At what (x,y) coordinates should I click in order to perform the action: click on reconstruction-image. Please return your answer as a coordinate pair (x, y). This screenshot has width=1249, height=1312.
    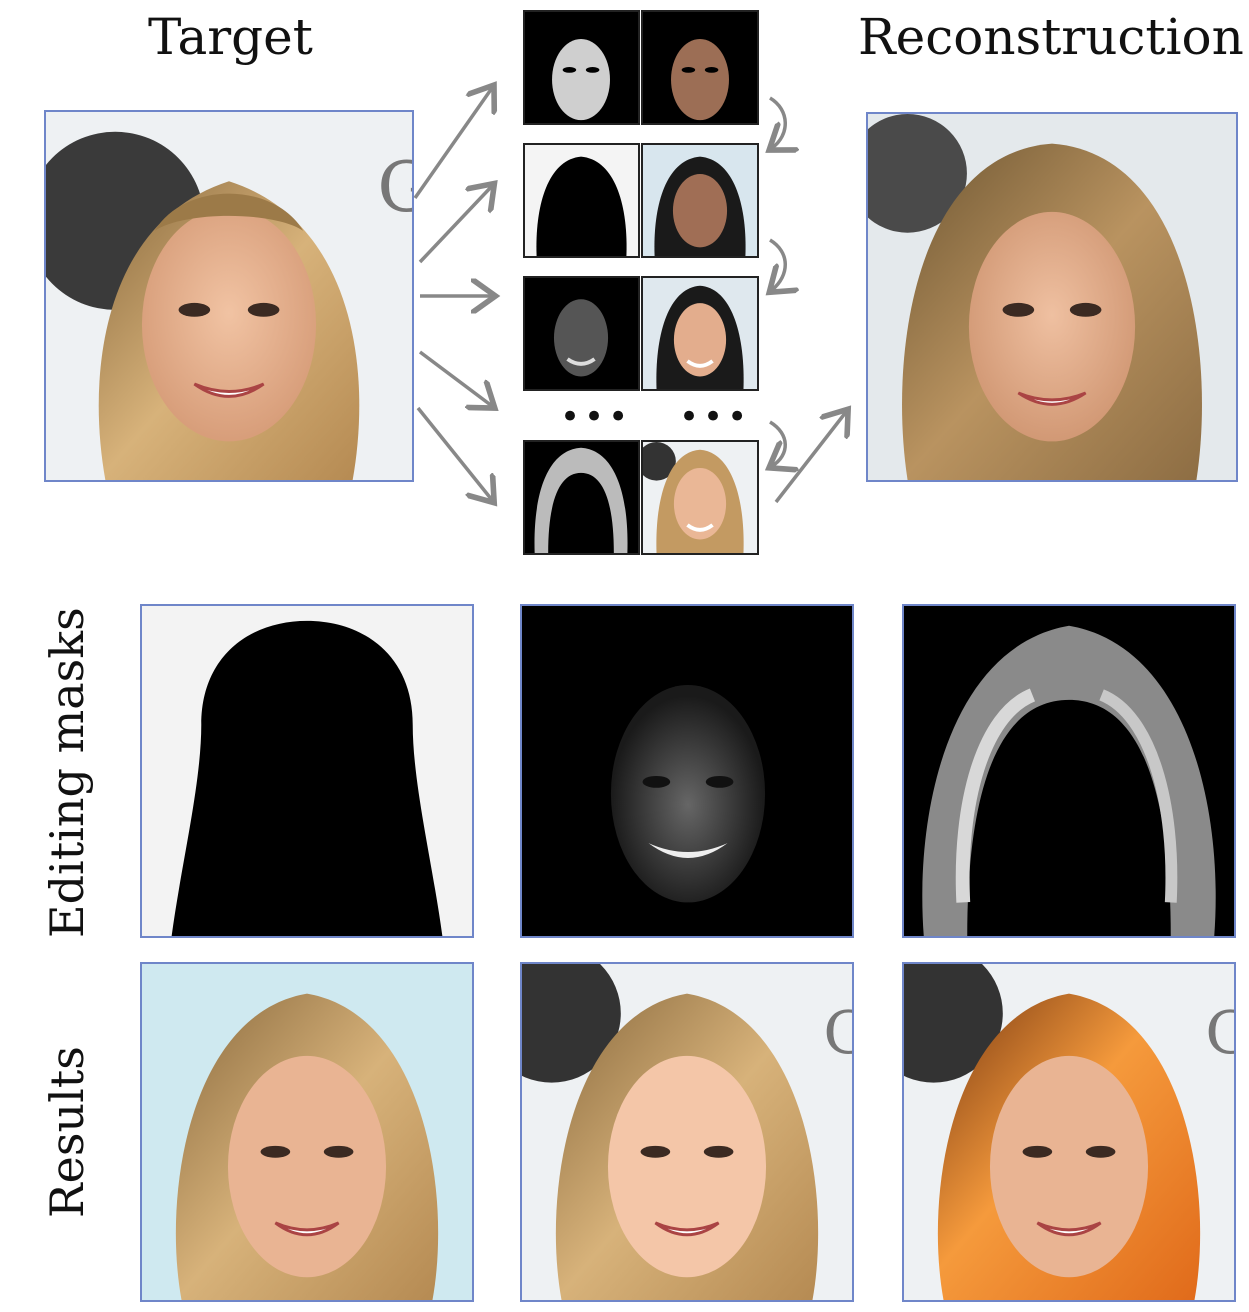
    Looking at the image, I should click on (1052, 297).